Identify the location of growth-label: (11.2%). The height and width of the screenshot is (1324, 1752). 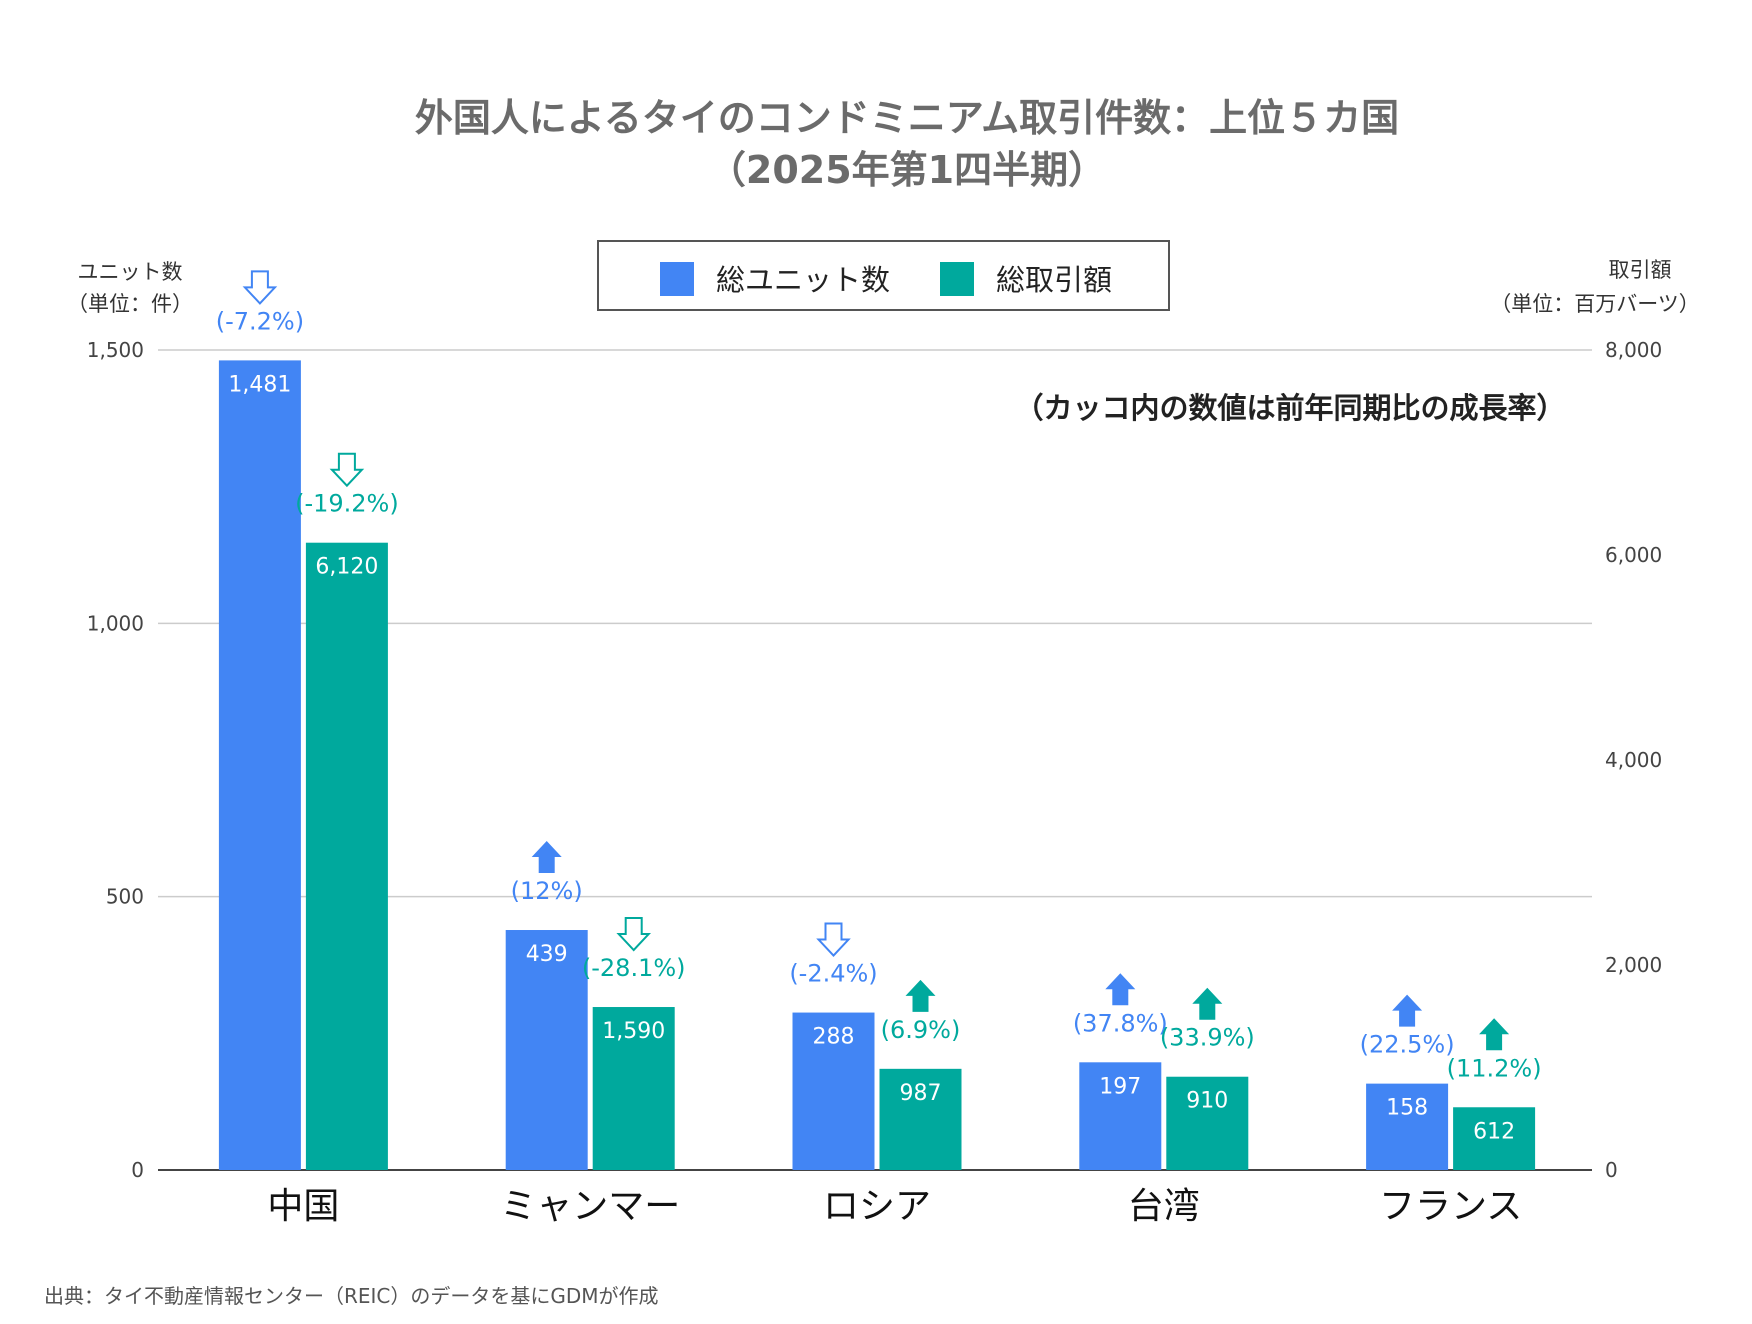
(1494, 1068).